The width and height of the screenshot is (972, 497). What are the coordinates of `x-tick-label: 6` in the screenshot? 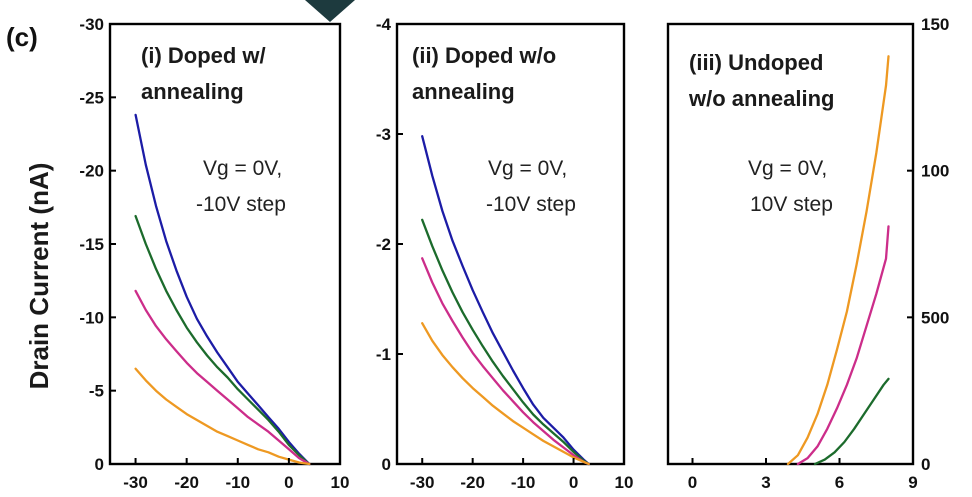 It's located at (839, 482).